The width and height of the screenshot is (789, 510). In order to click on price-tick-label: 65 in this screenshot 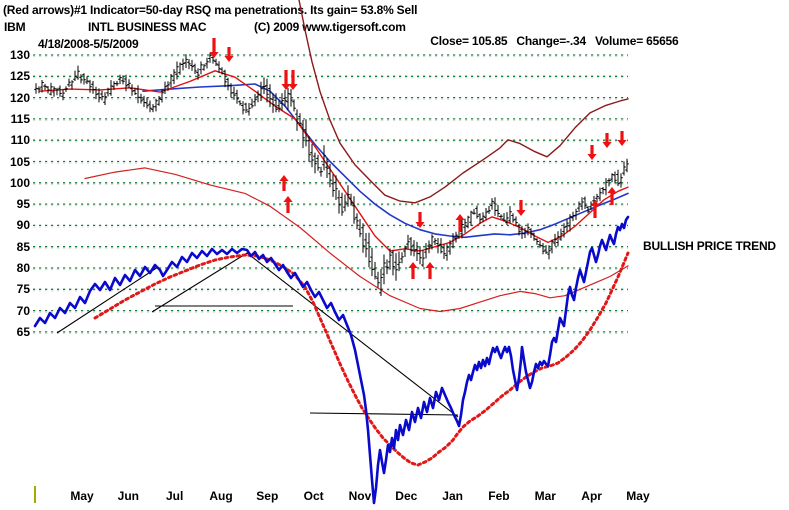, I will do `click(23, 331)`.